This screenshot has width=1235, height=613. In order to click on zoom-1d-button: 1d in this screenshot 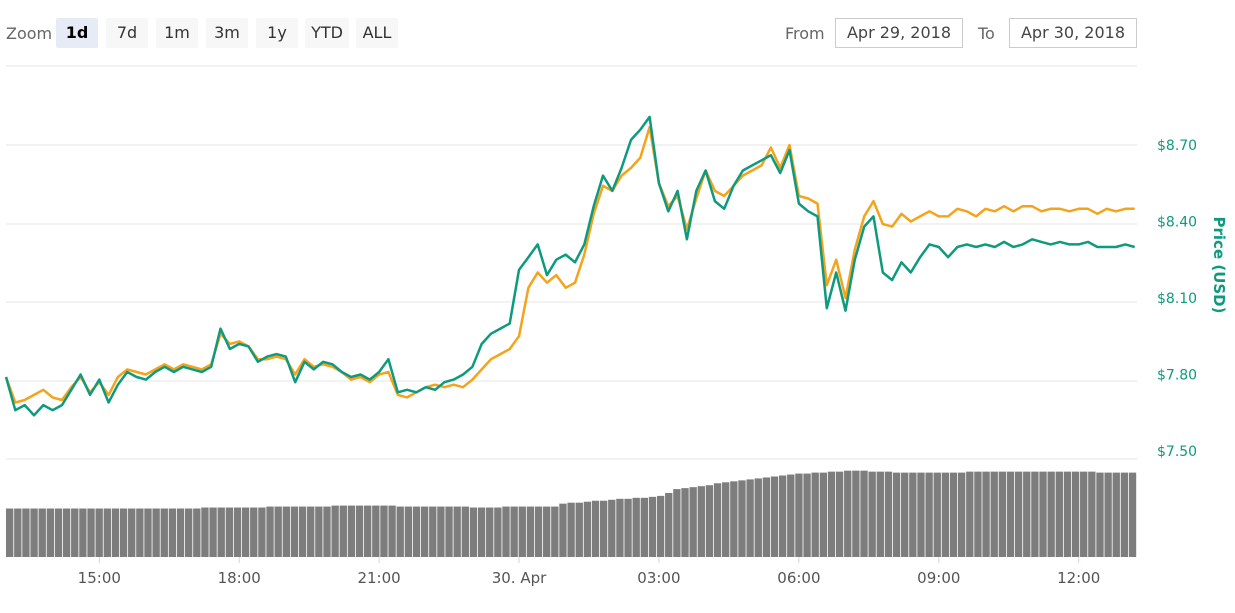, I will do `click(77, 33)`.